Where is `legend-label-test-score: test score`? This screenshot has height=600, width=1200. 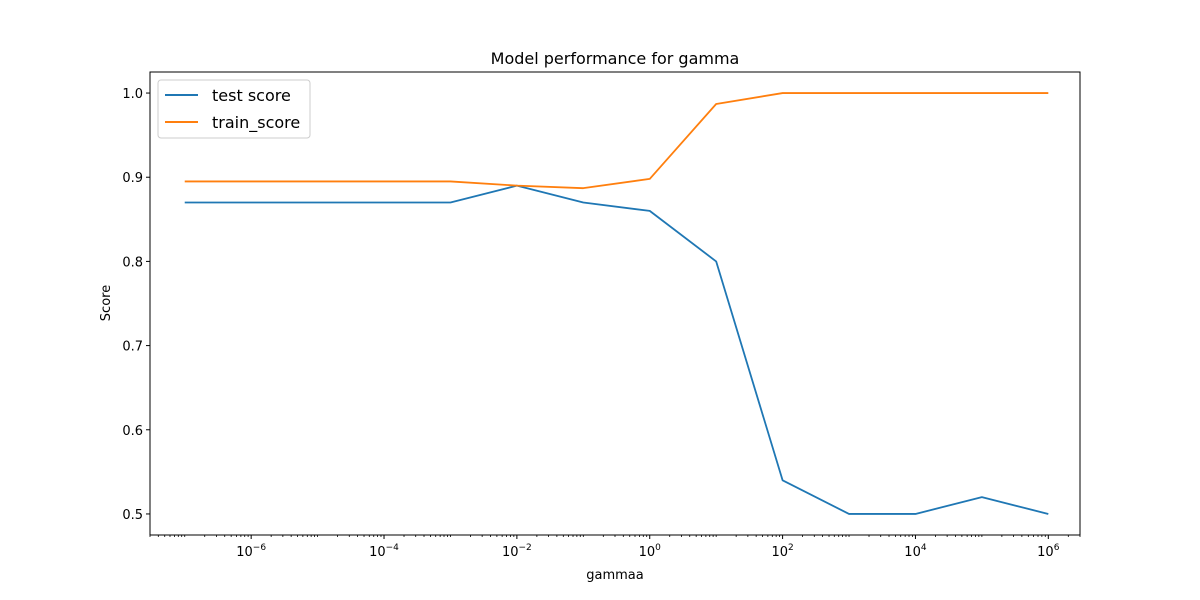
legend-label-test-score: test score is located at coordinates (251, 95).